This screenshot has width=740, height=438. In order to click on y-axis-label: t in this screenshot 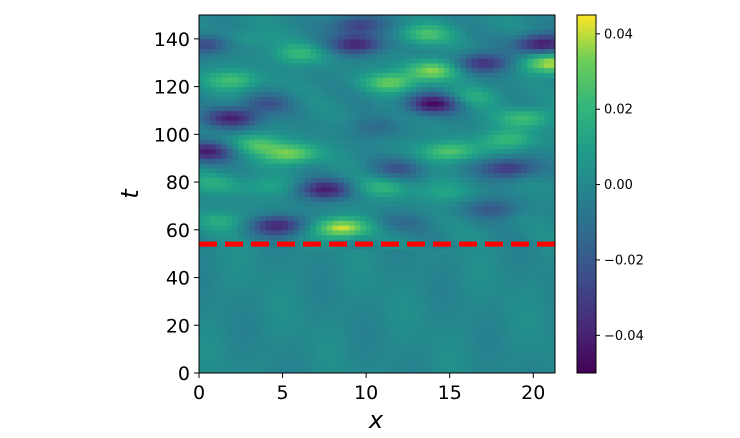, I will do `click(130, 193)`.